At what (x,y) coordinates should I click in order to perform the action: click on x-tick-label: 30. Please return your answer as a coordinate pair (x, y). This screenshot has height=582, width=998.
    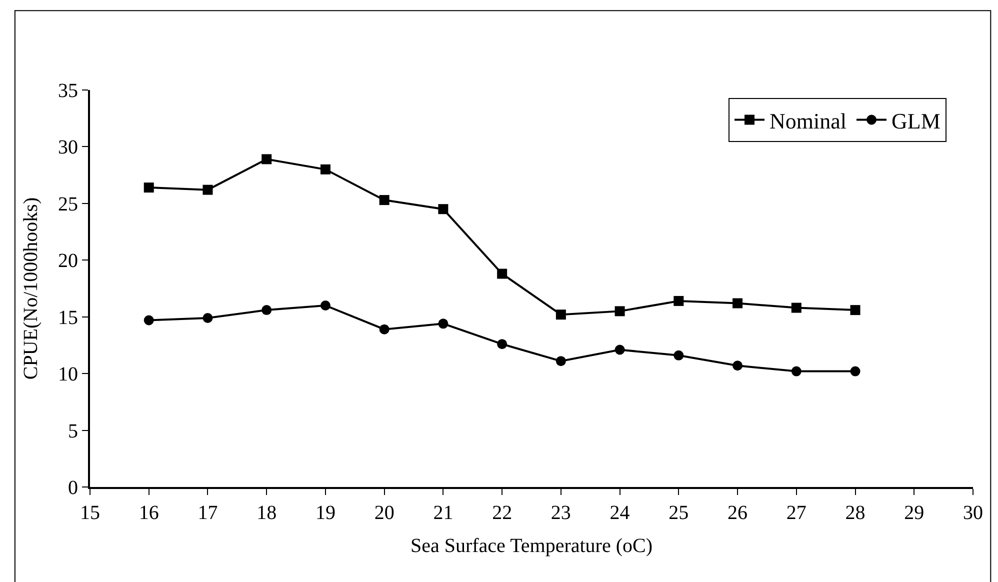
    Looking at the image, I should click on (973, 513).